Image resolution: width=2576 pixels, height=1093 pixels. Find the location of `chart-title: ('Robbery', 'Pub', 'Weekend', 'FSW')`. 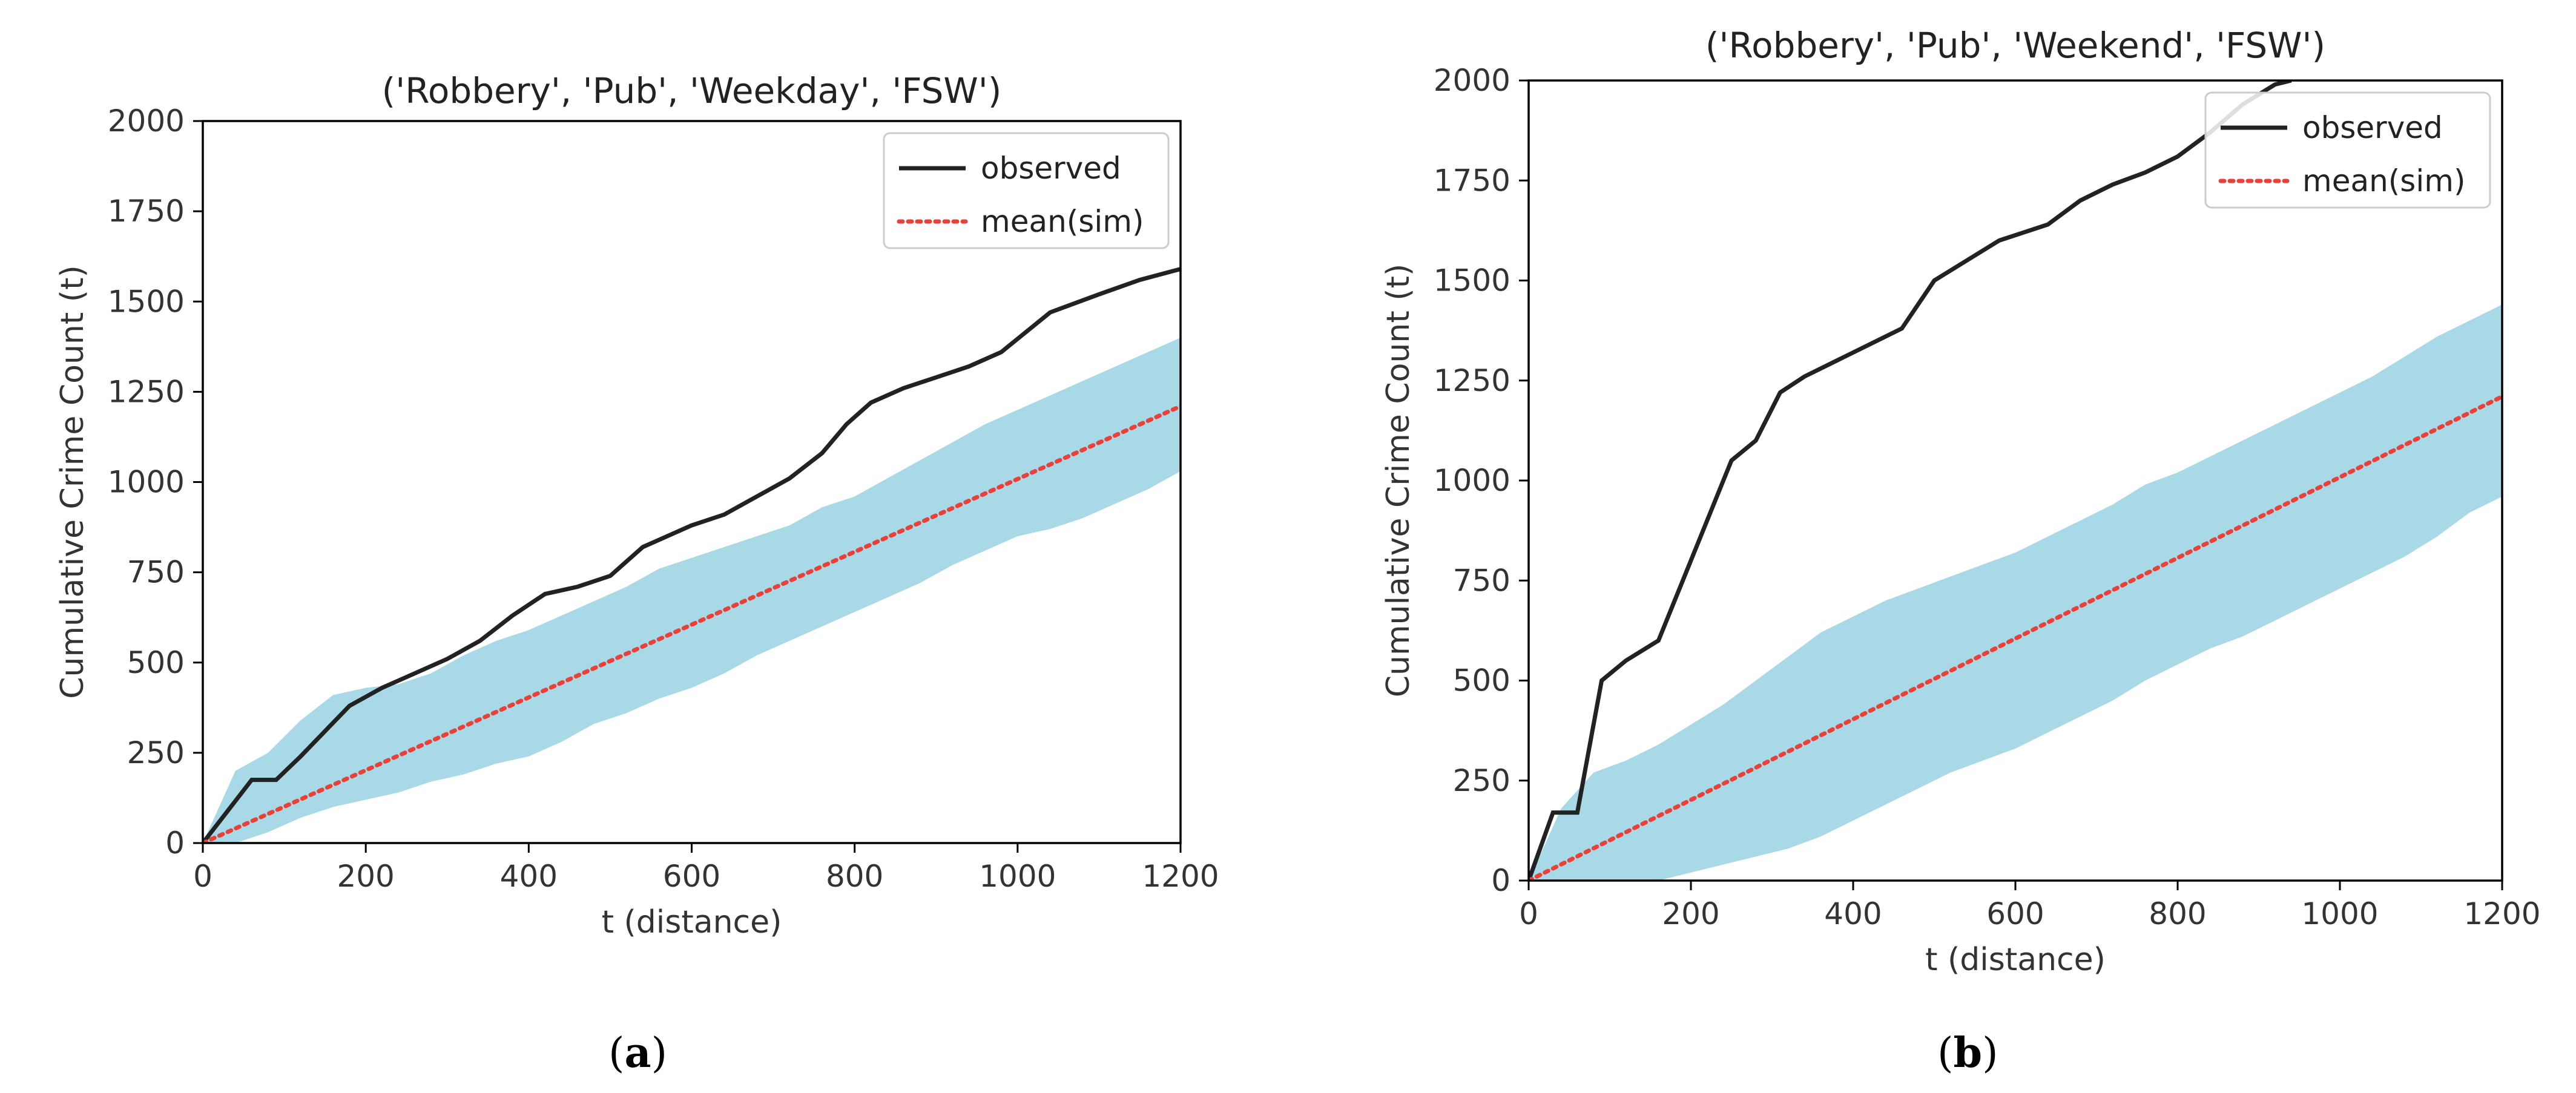

chart-title: ('Robbery', 'Pub', 'Weekend', 'FSW') is located at coordinates (2015, 45).